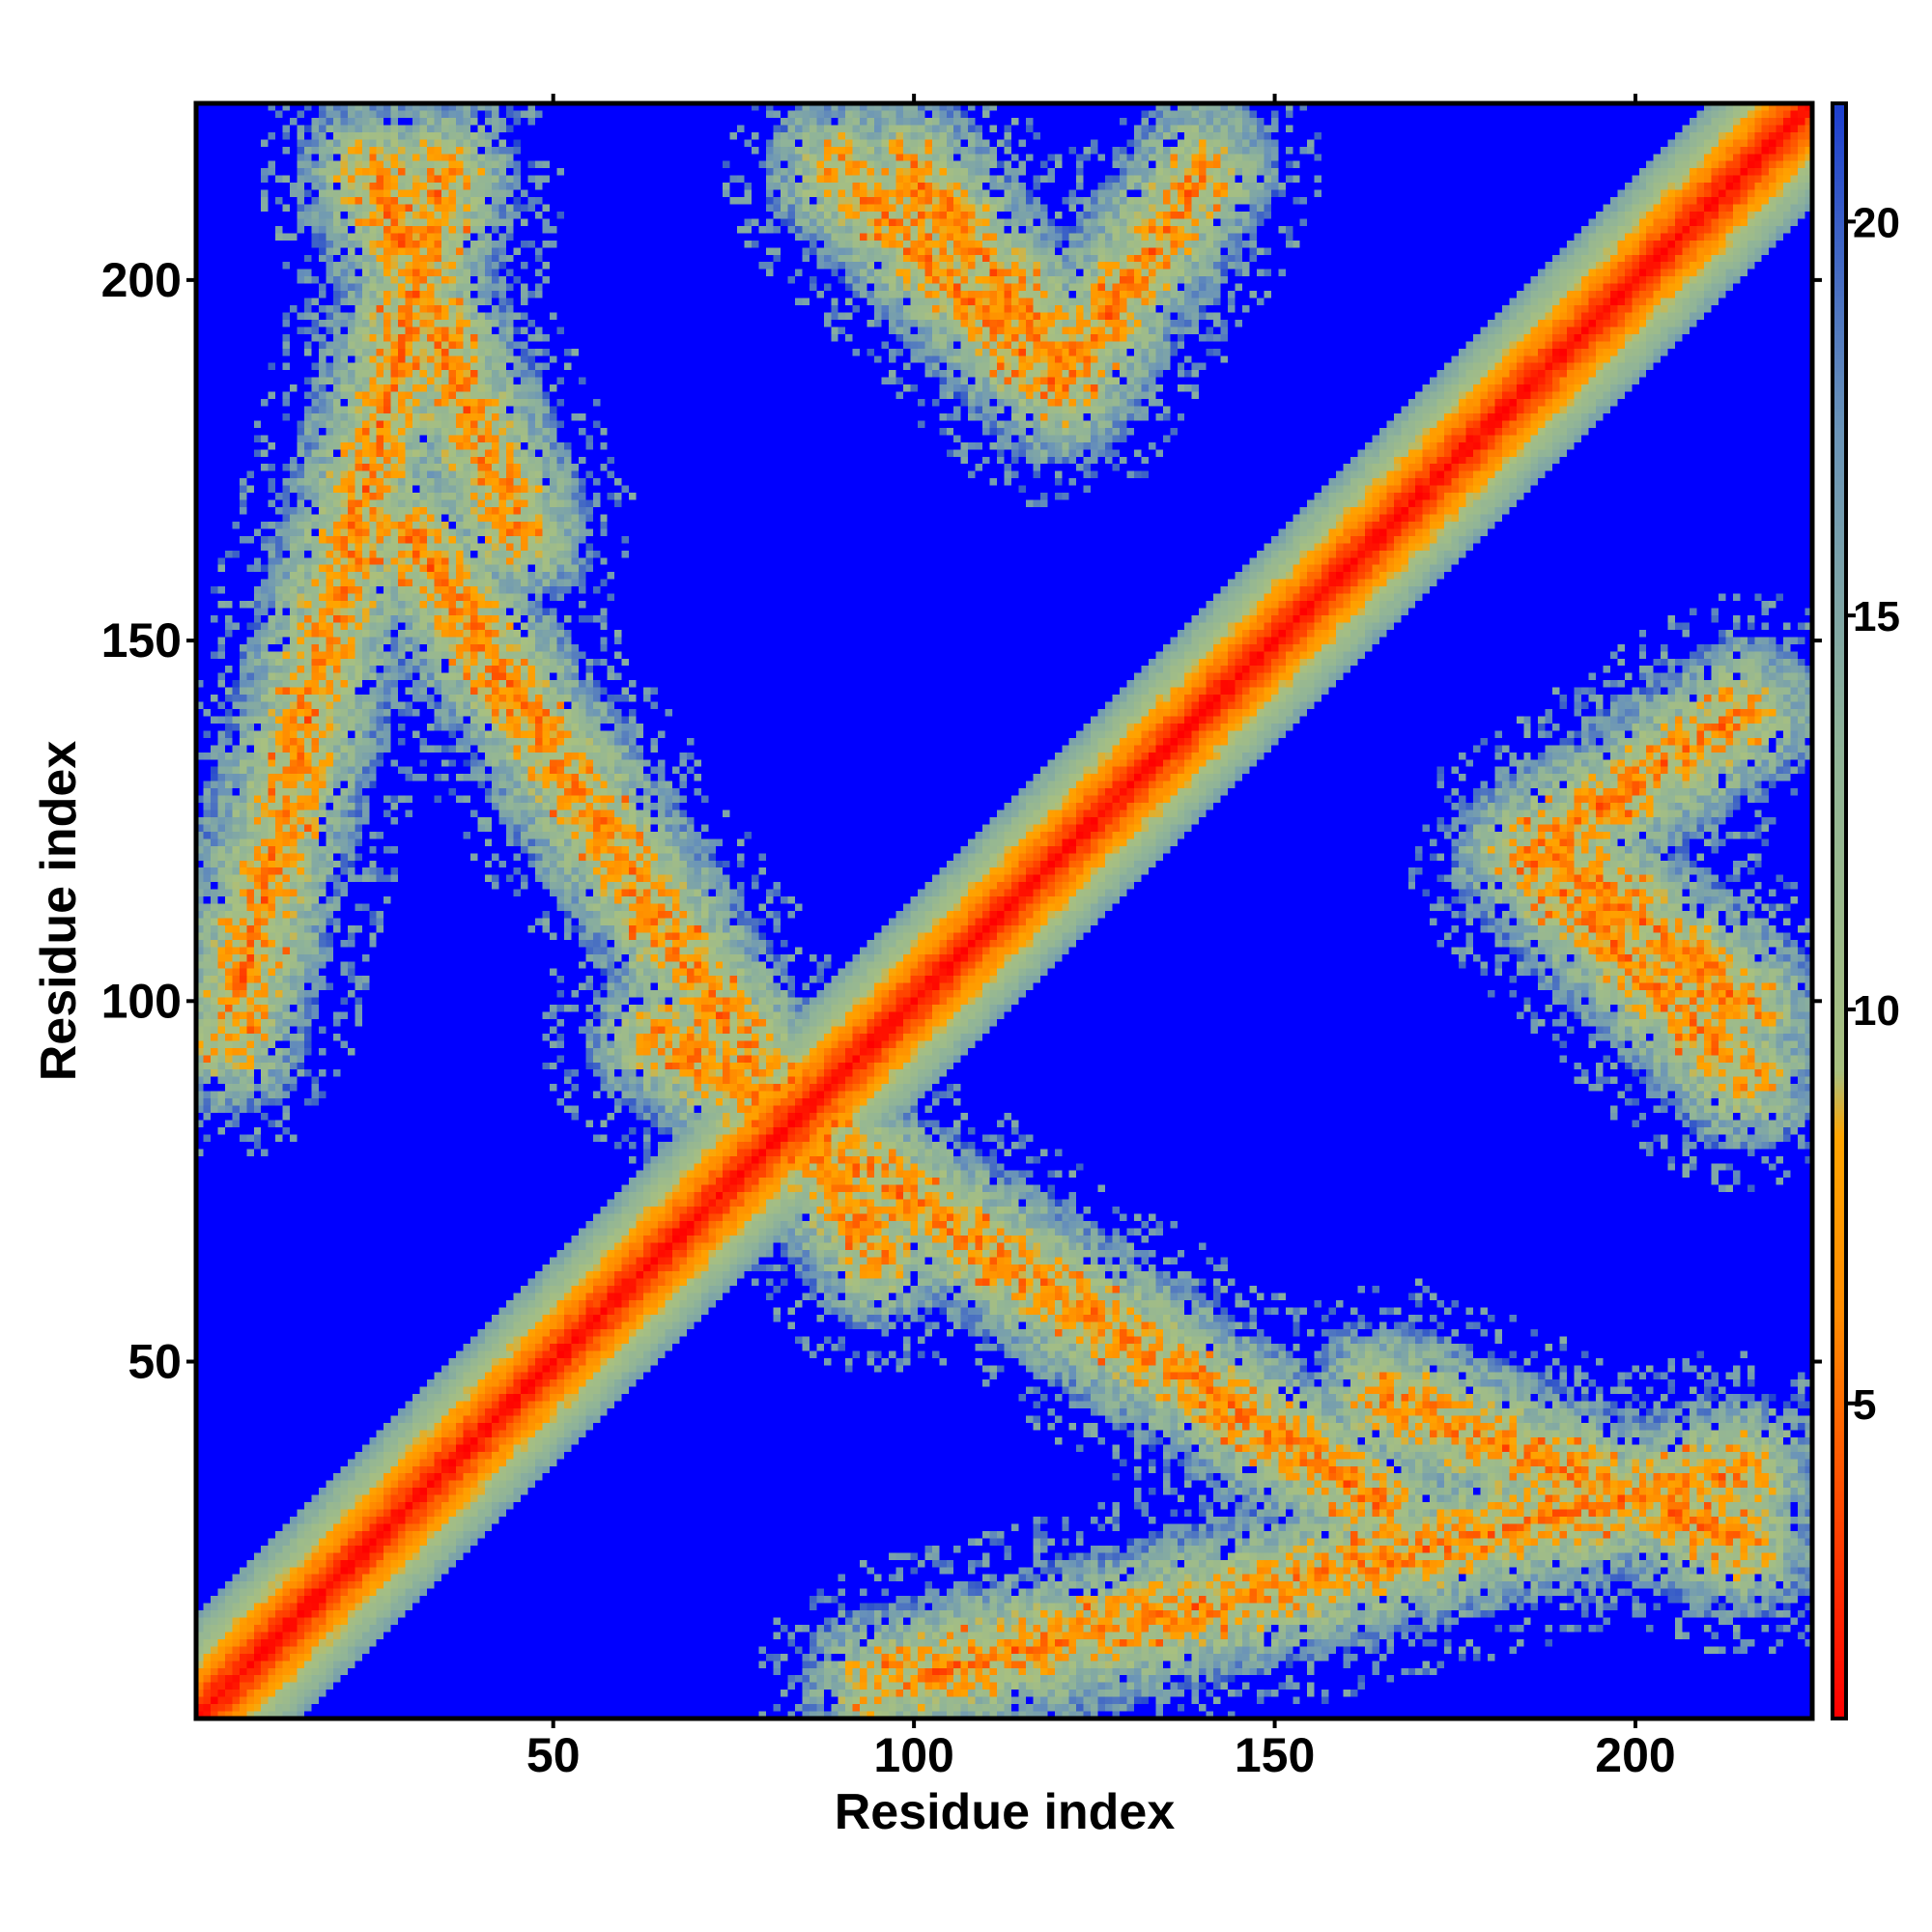  I want to click on x-tick-label: 100, so click(913, 1755).